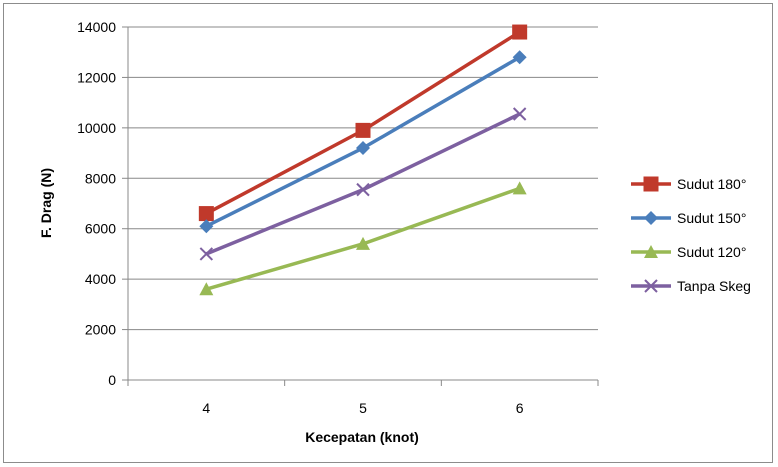 This screenshot has height=467, width=778. I want to click on legend-label: Tanpa Skeg, so click(714, 286).